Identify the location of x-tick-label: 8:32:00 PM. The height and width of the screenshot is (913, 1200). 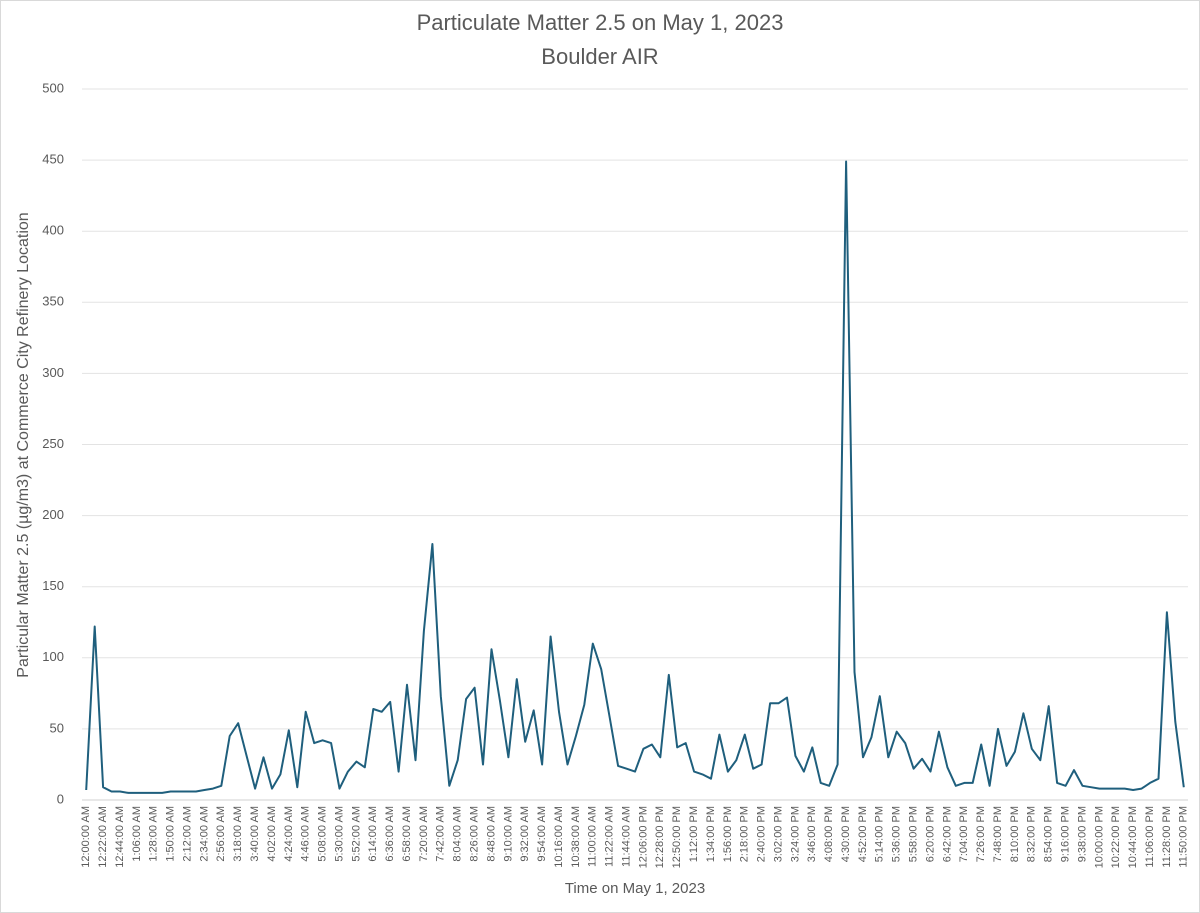
(1032, 834).